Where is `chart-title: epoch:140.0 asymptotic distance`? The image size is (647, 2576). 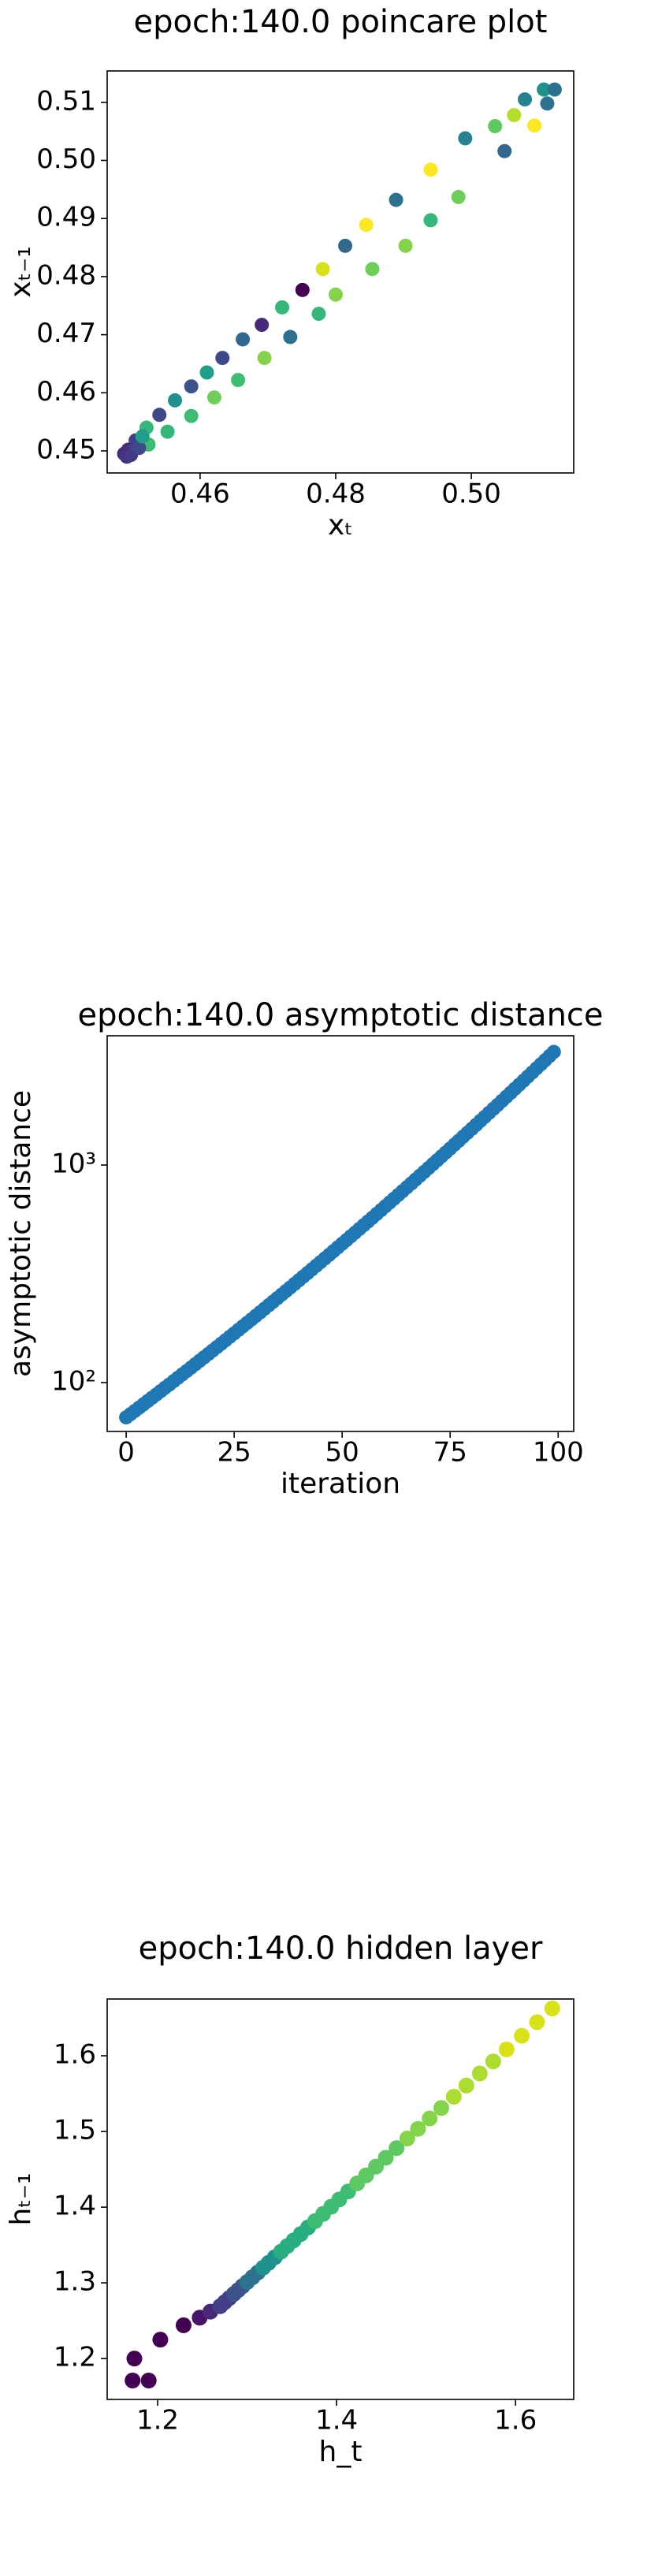
chart-title: epoch:140.0 asymptotic distance is located at coordinates (340, 1015).